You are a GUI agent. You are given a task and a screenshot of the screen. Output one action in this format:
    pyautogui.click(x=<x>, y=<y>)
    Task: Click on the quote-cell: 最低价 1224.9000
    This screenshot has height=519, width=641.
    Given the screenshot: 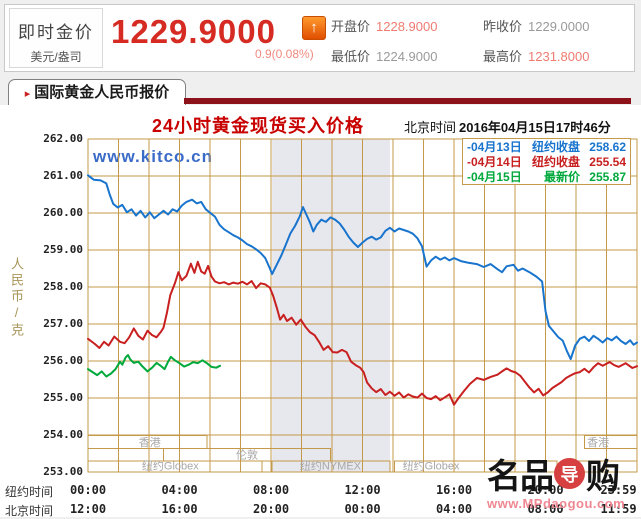 What is the action you would take?
    pyautogui.click(x=407, y=55)
    